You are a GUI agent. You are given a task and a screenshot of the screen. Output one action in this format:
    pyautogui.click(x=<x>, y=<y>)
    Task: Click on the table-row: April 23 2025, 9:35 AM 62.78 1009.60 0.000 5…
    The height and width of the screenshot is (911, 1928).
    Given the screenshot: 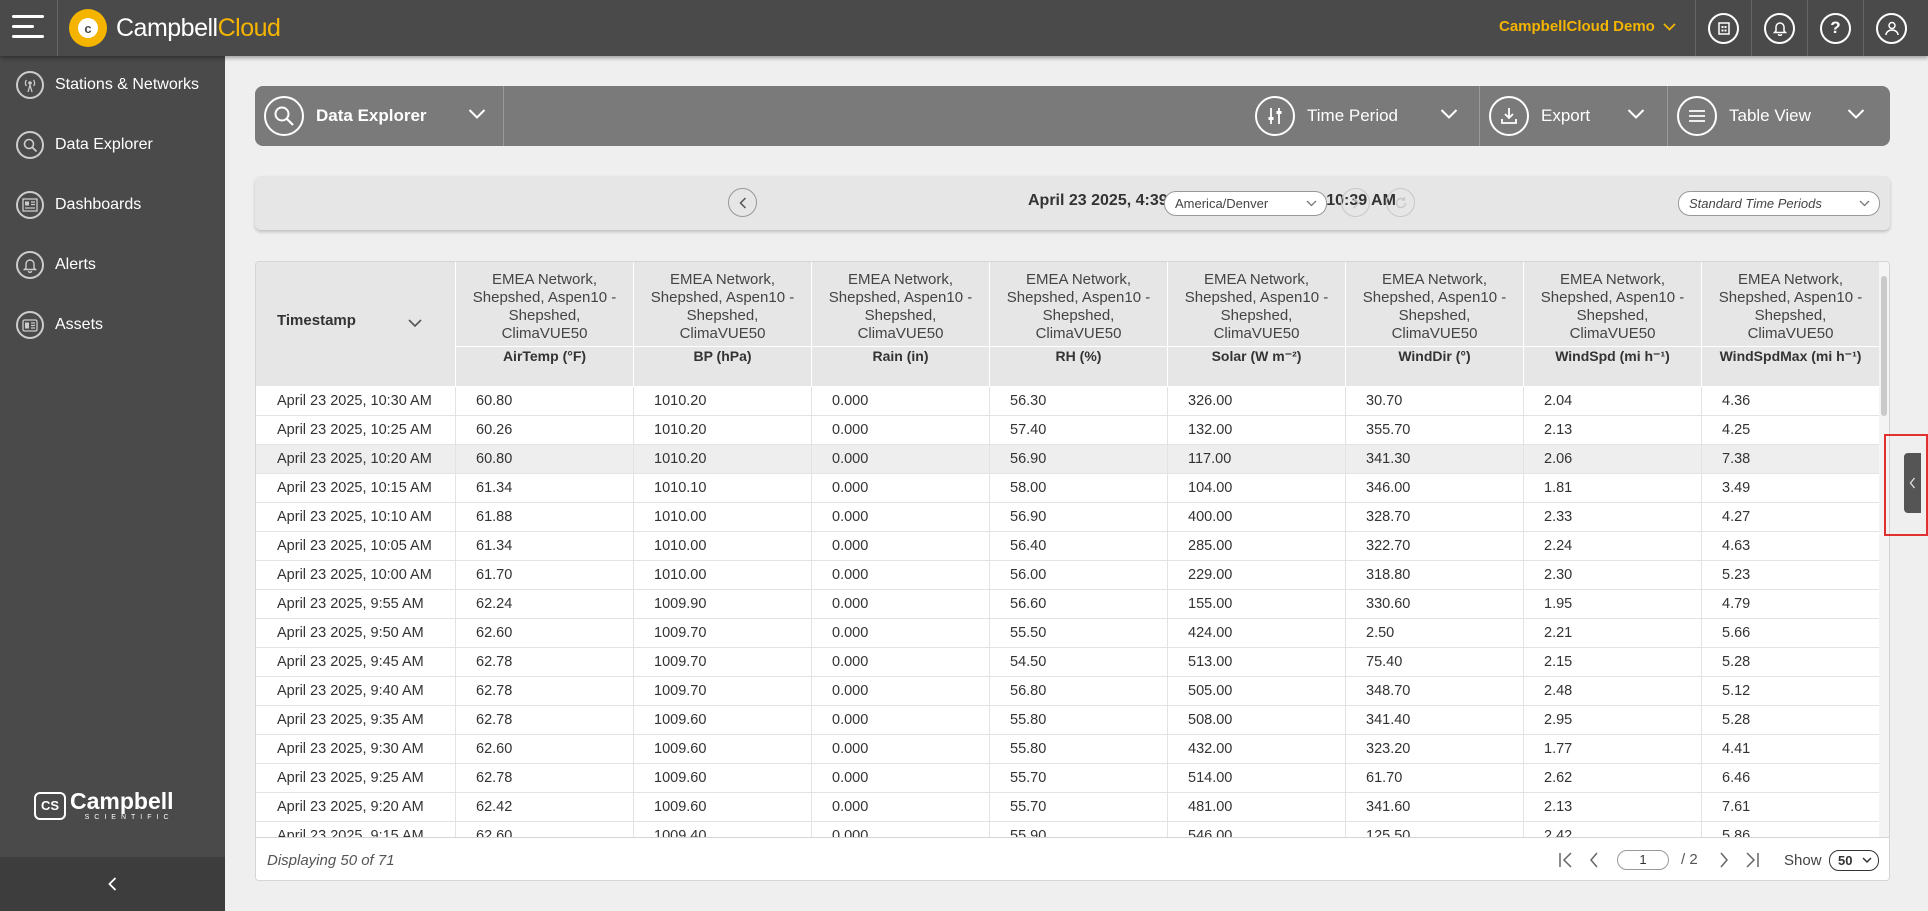 What is the action you would take?
    pyautogui.click(x=1068, y=720)
    